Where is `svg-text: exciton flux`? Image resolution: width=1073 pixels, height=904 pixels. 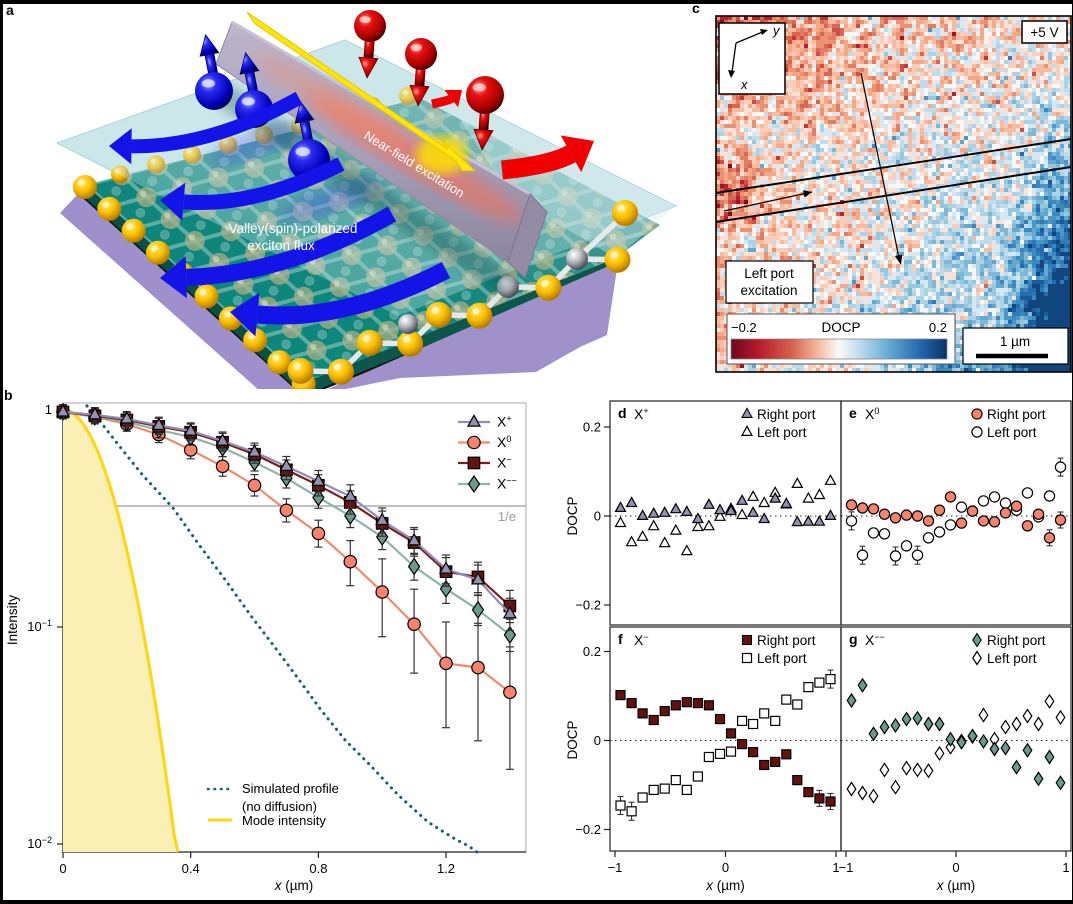 svg-text: exciton flux is located at coordinates (281, 245).